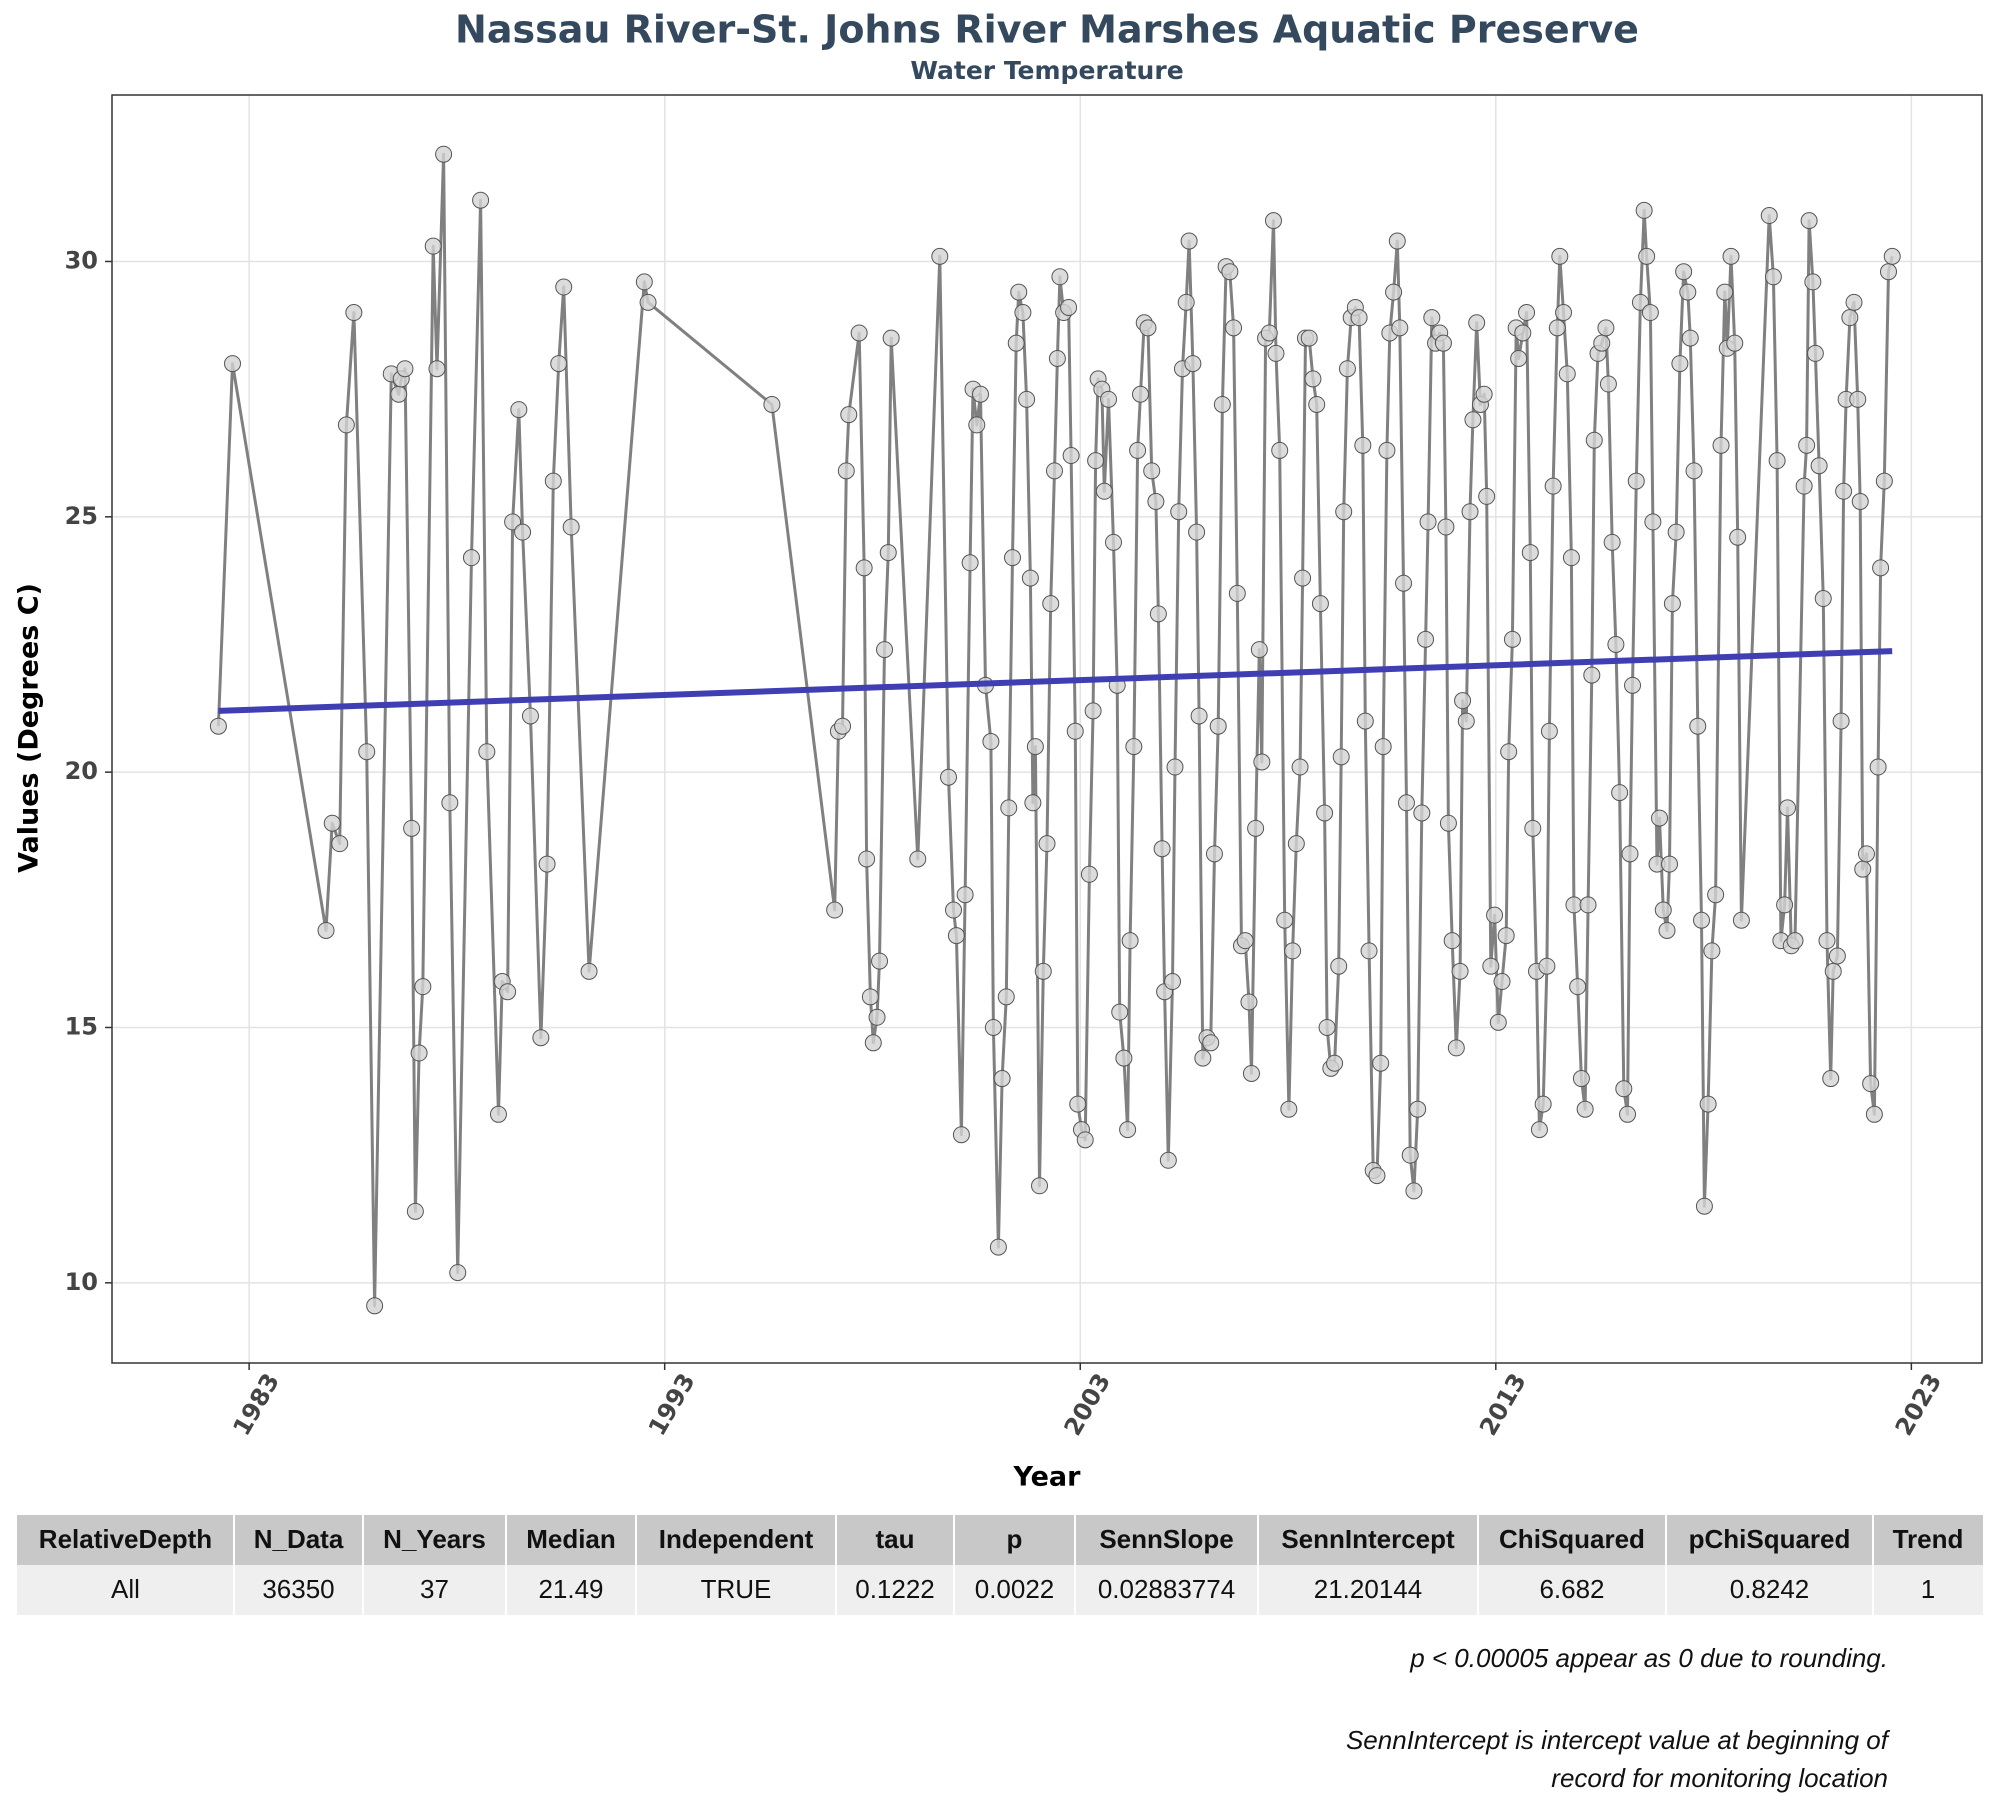  Describe the element at coordinates (1928, 1539) in the screenshot. I see `table-header: Trend` at that location.